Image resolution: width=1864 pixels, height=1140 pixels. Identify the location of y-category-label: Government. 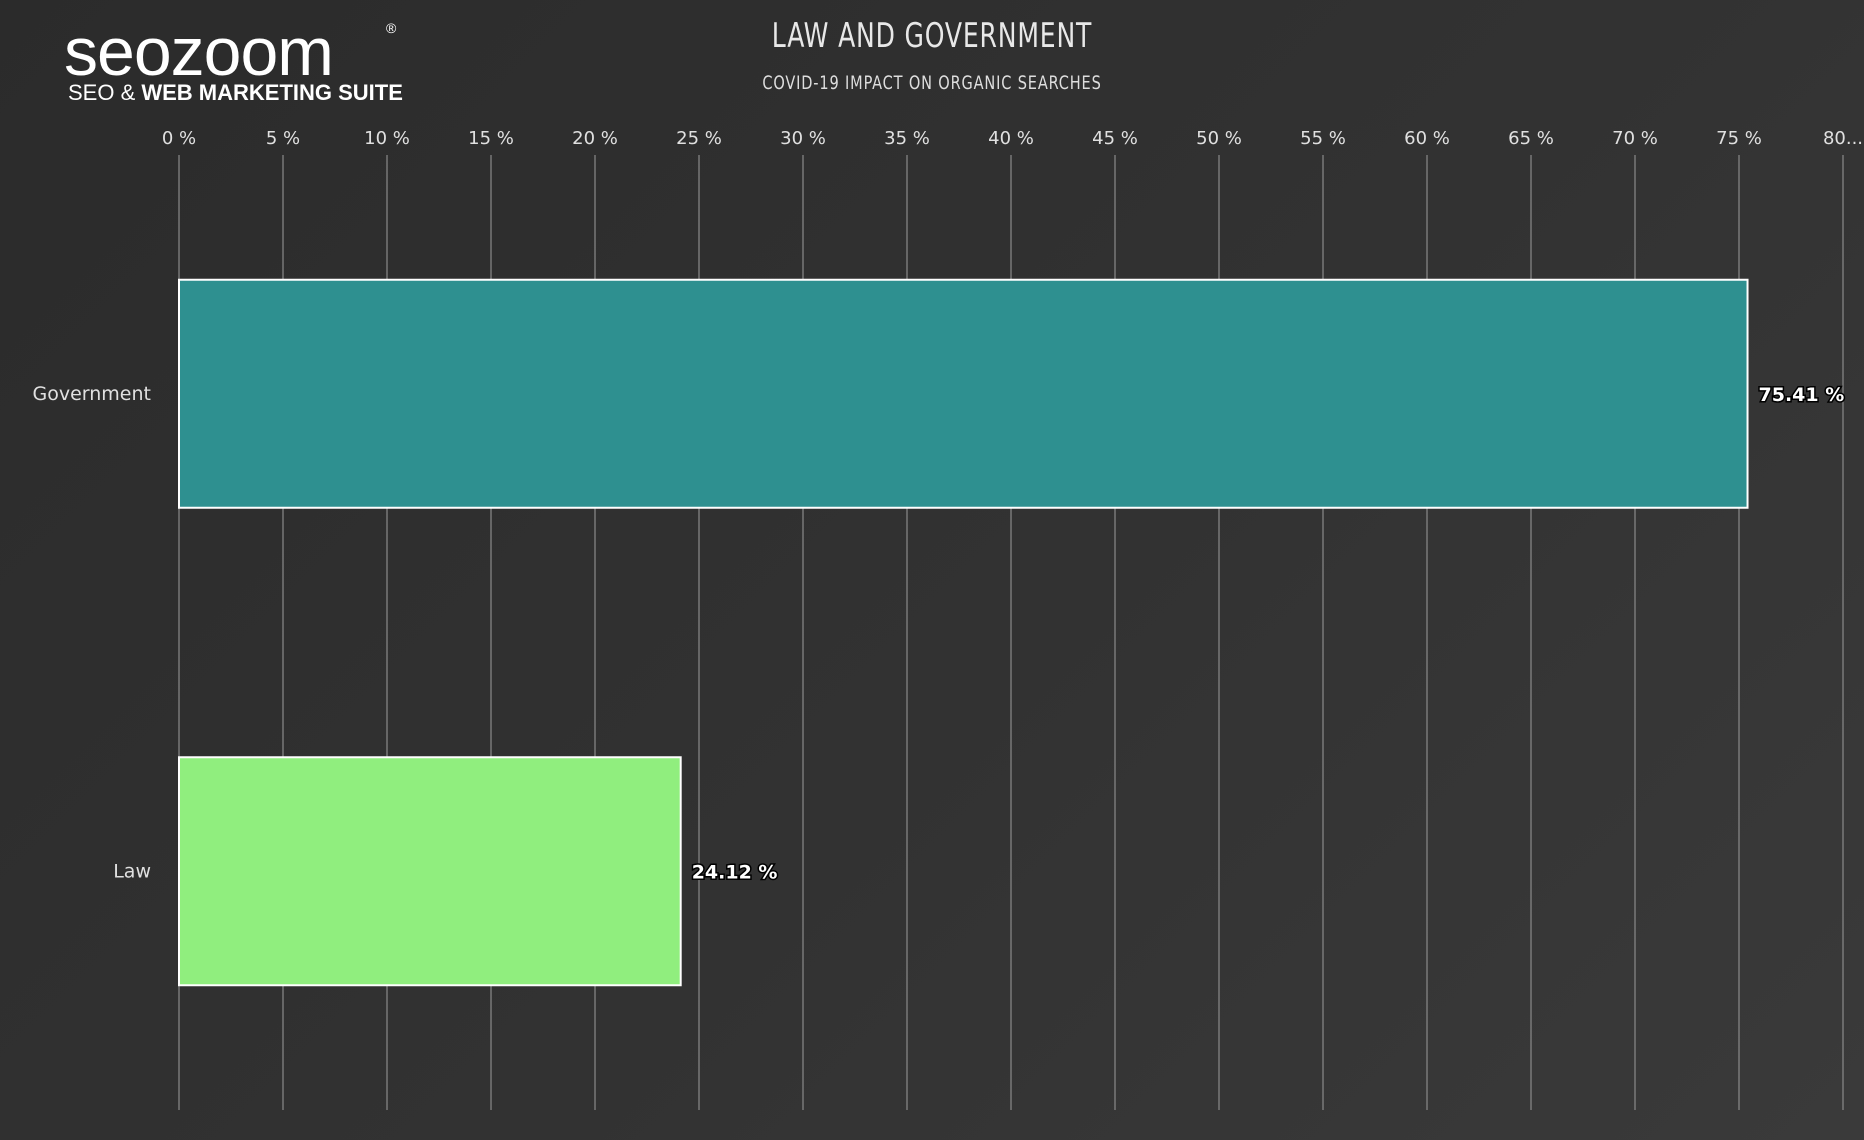
(92, 394).